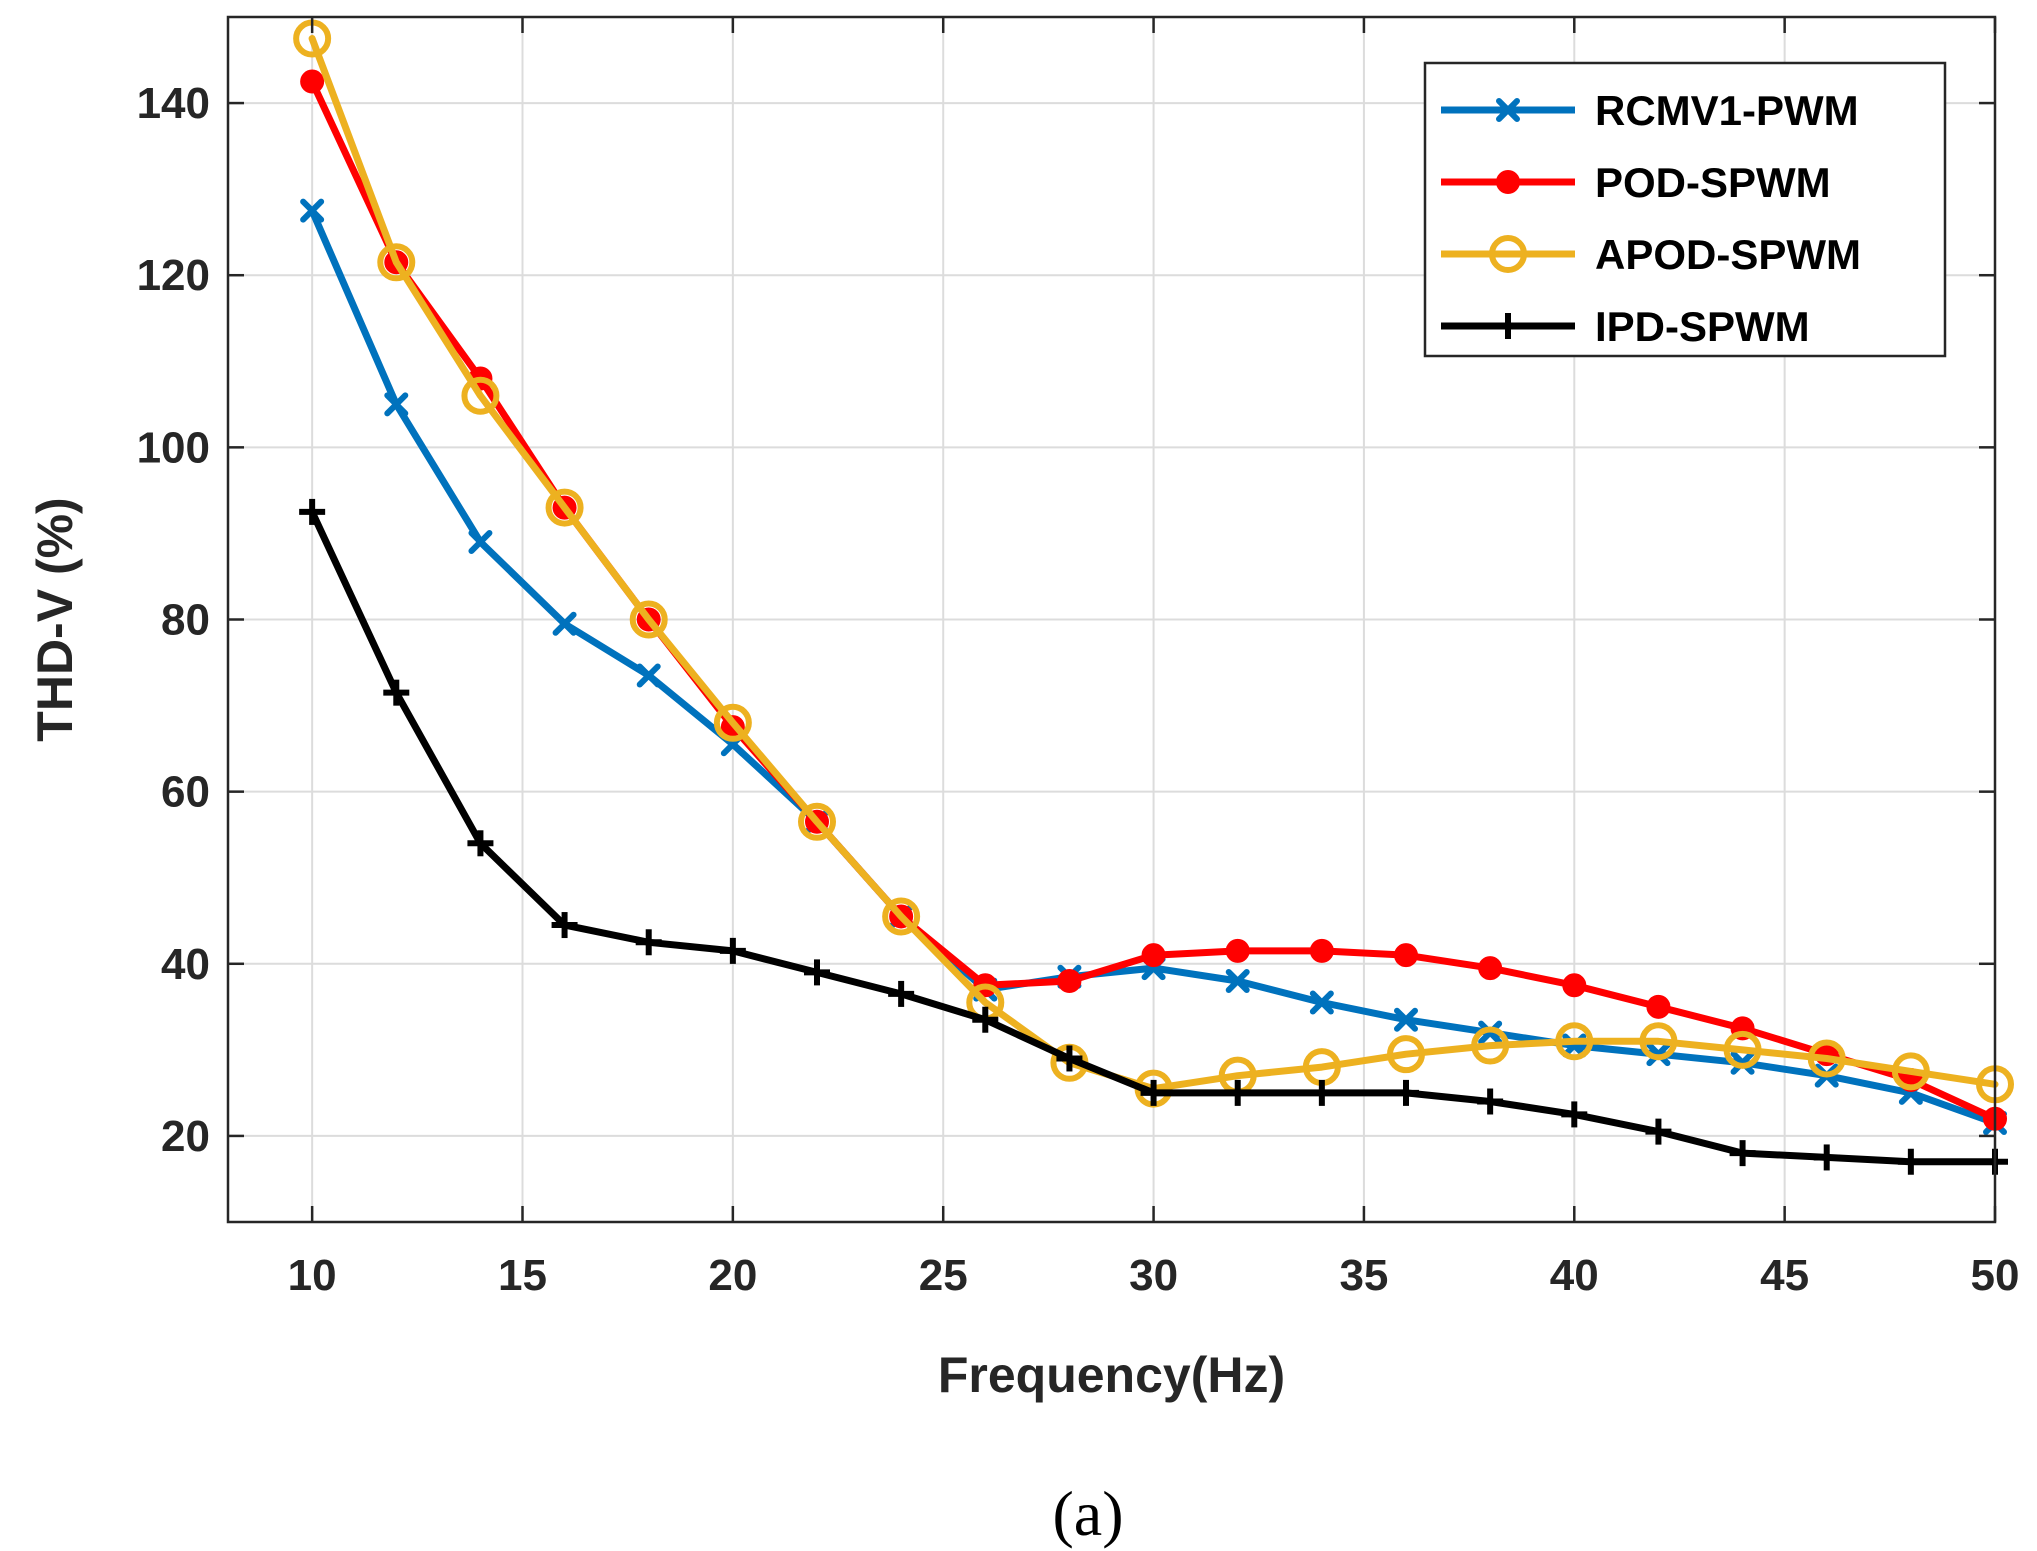  I want to click on x-tick-label: 35, so click(1363, 1275).